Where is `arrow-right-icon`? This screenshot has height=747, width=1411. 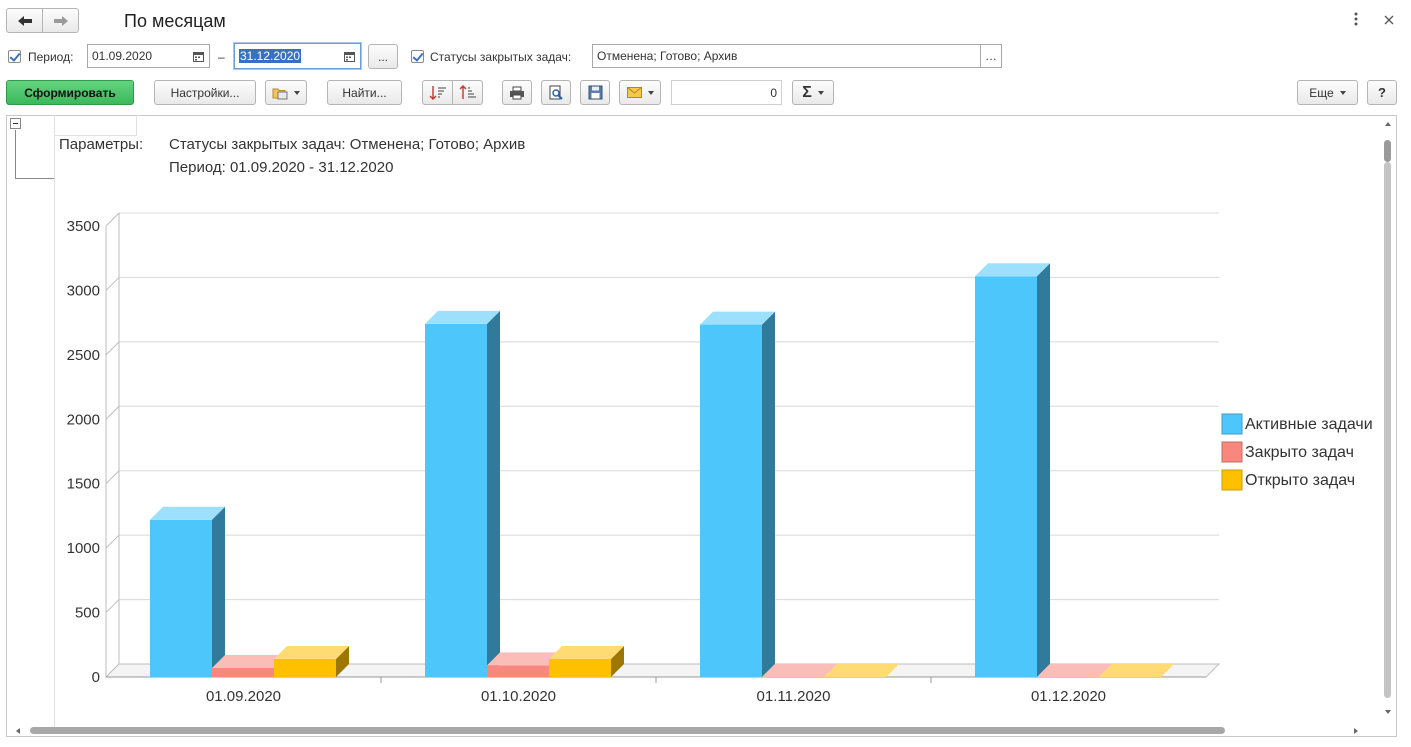
arrow-right-icon is located at coordinates (60, 20).